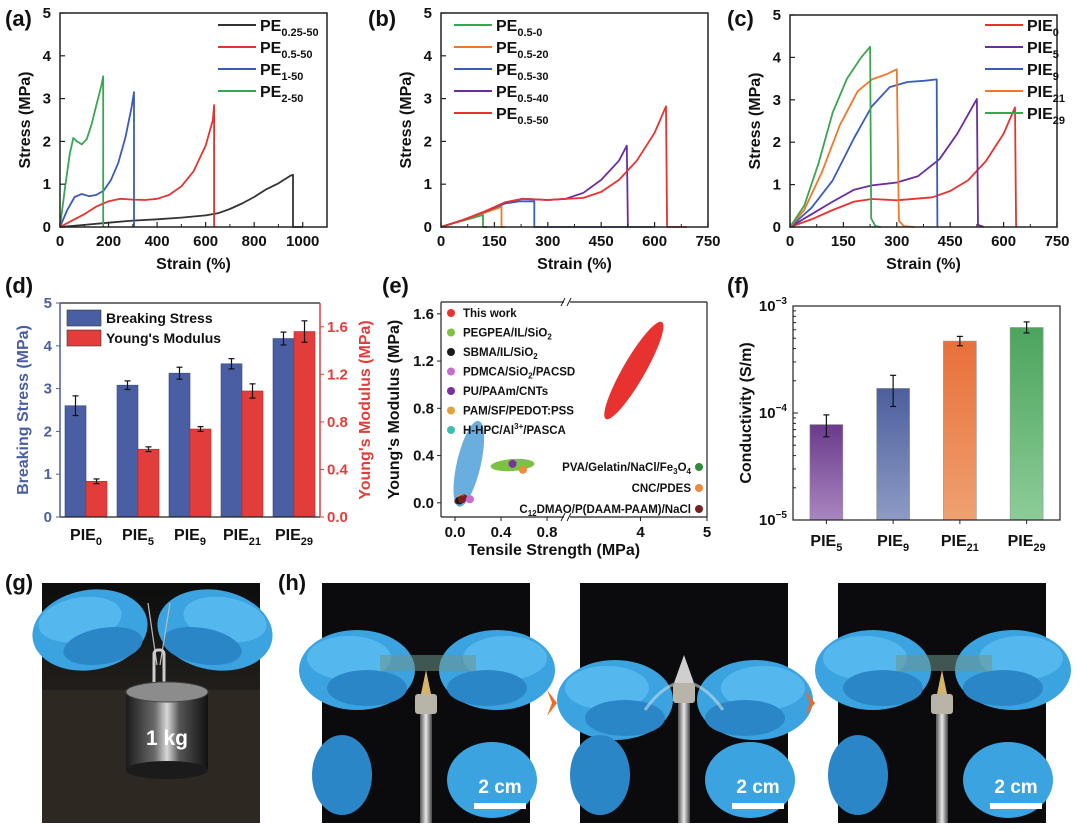 The height and width of the screenshot is (829, 1081). Describe the element at coordinates (48, 517) in the screenshot. I see `y-left-tick-label: 0` at that location.